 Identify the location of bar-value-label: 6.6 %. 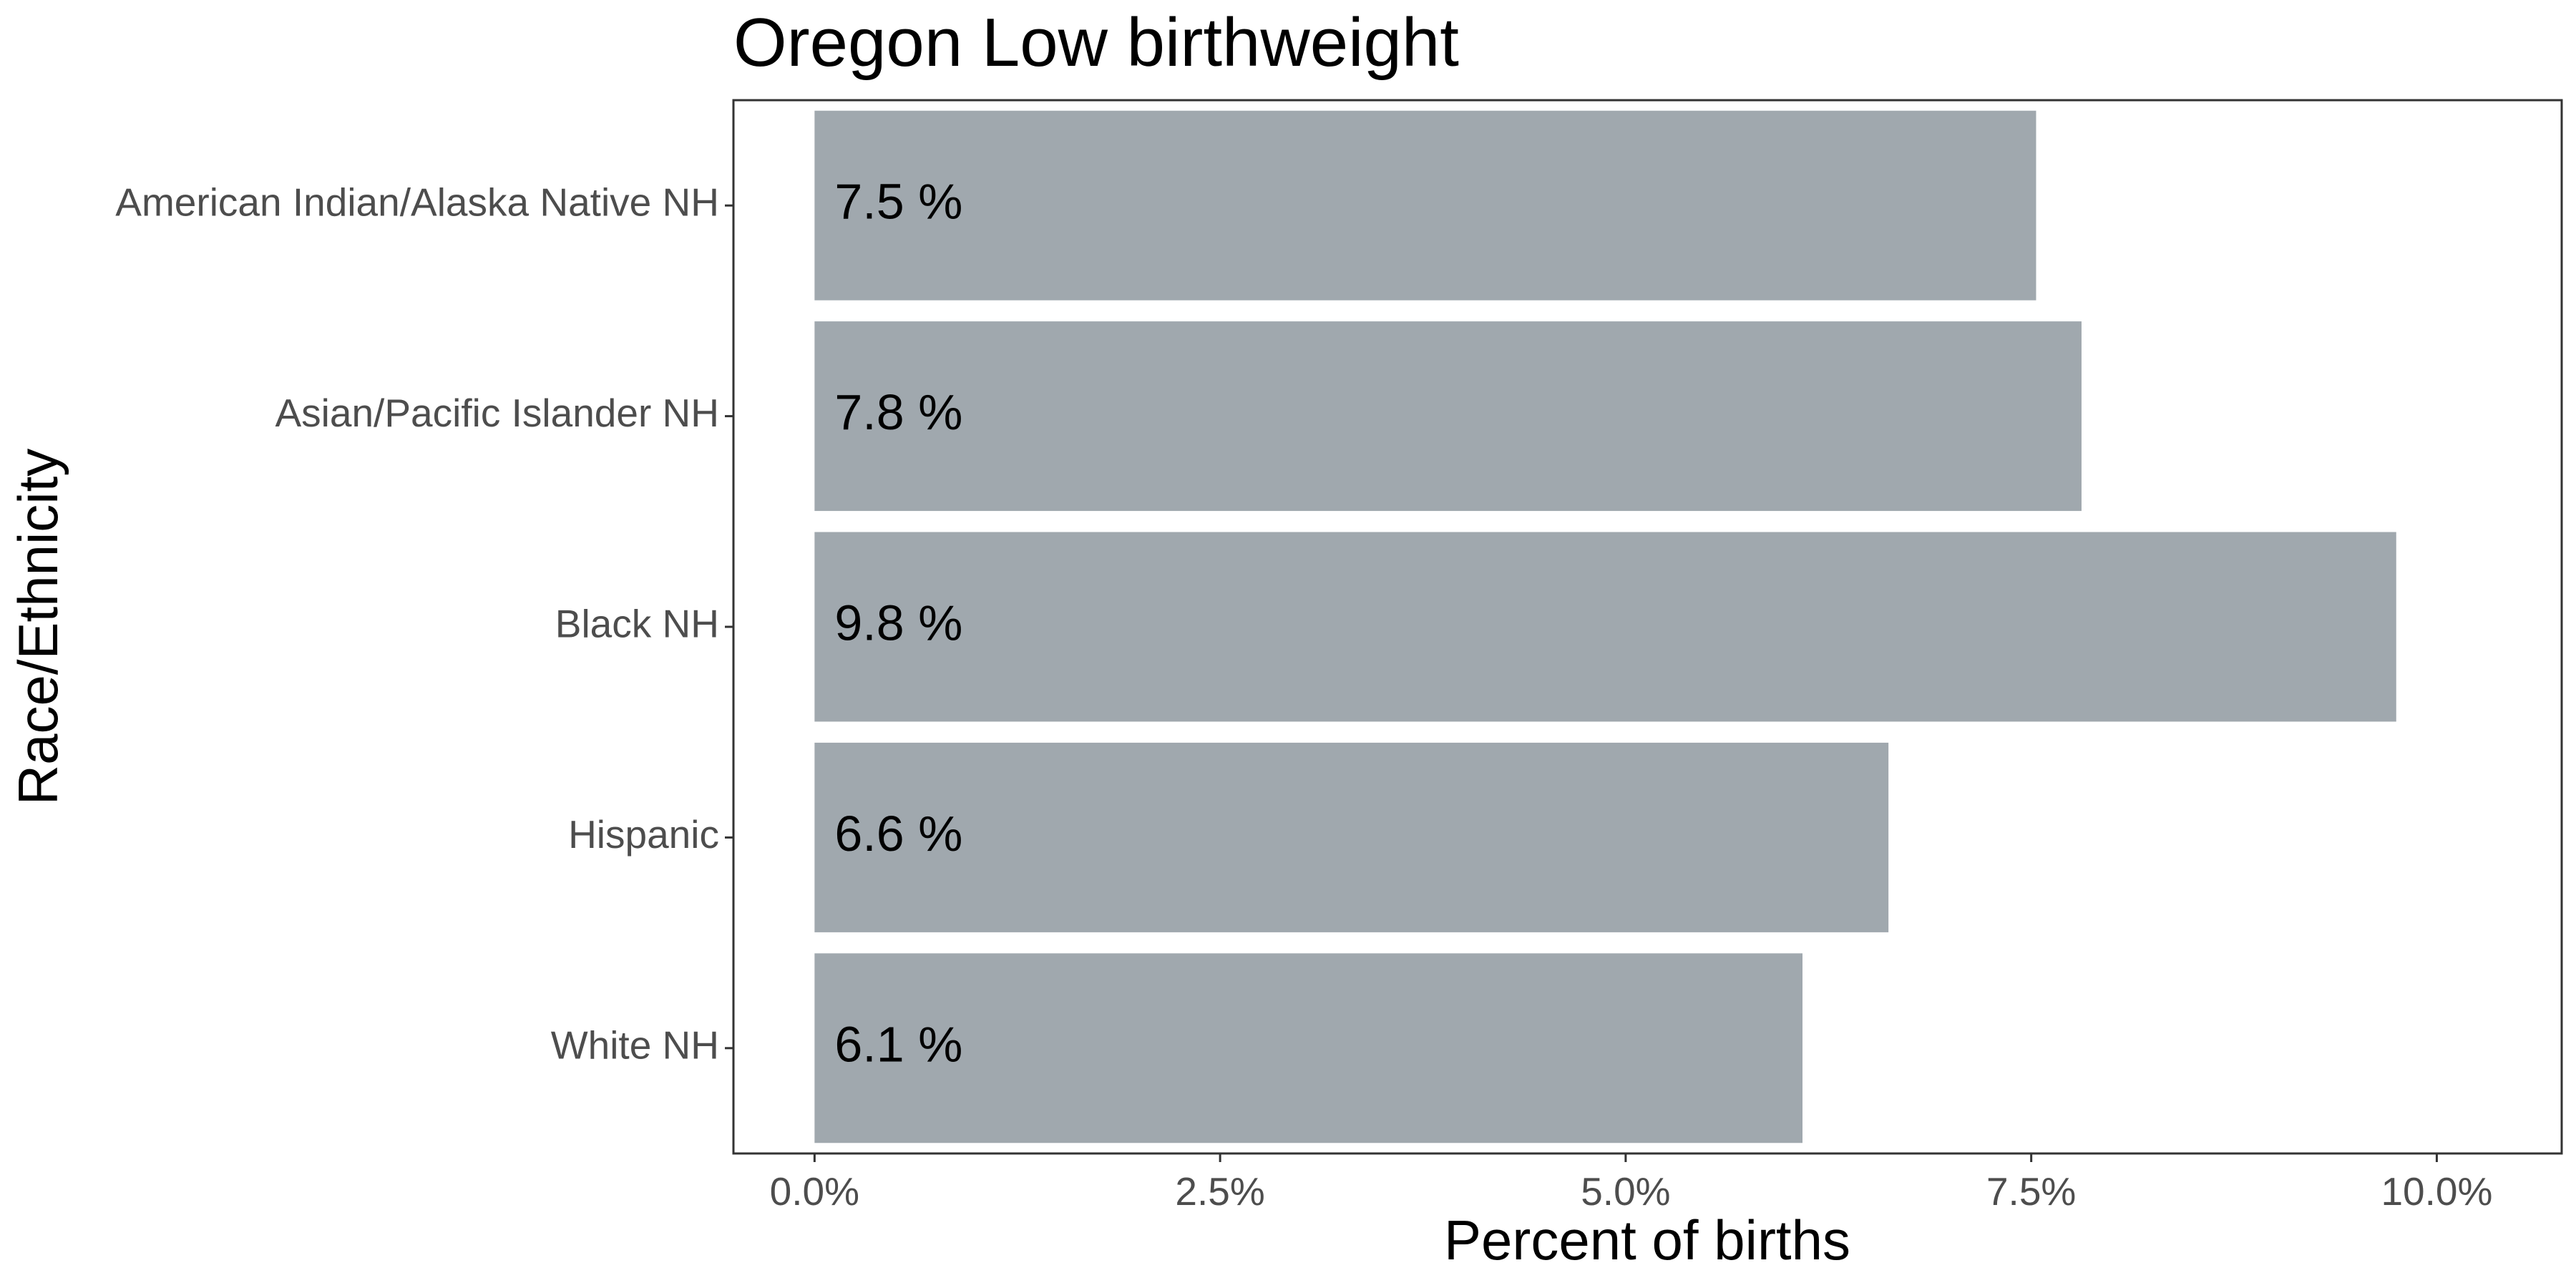
(898, 834).